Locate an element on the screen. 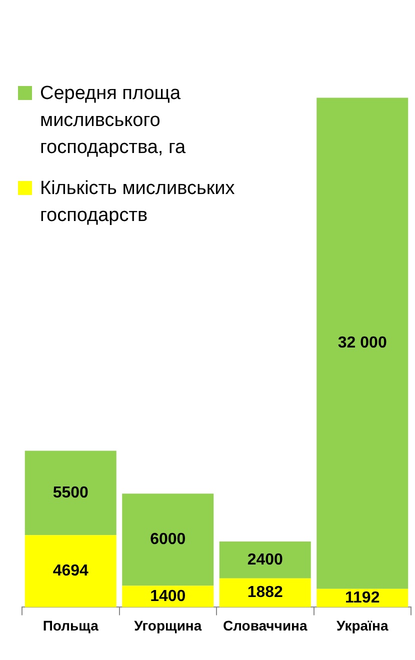 This screenshot has width=415, height=660. data-label: 2400 is located at coordinates (265, 559).